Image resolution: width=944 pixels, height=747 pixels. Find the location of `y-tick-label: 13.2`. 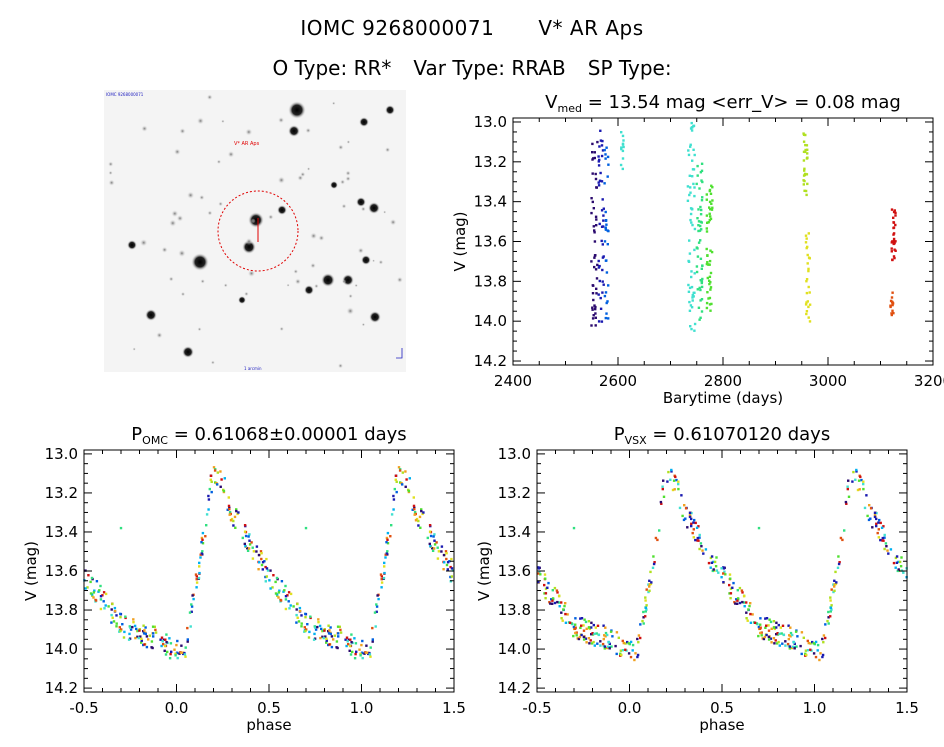

y-tick-label: 13.2 is located at coordinates (490, 162).